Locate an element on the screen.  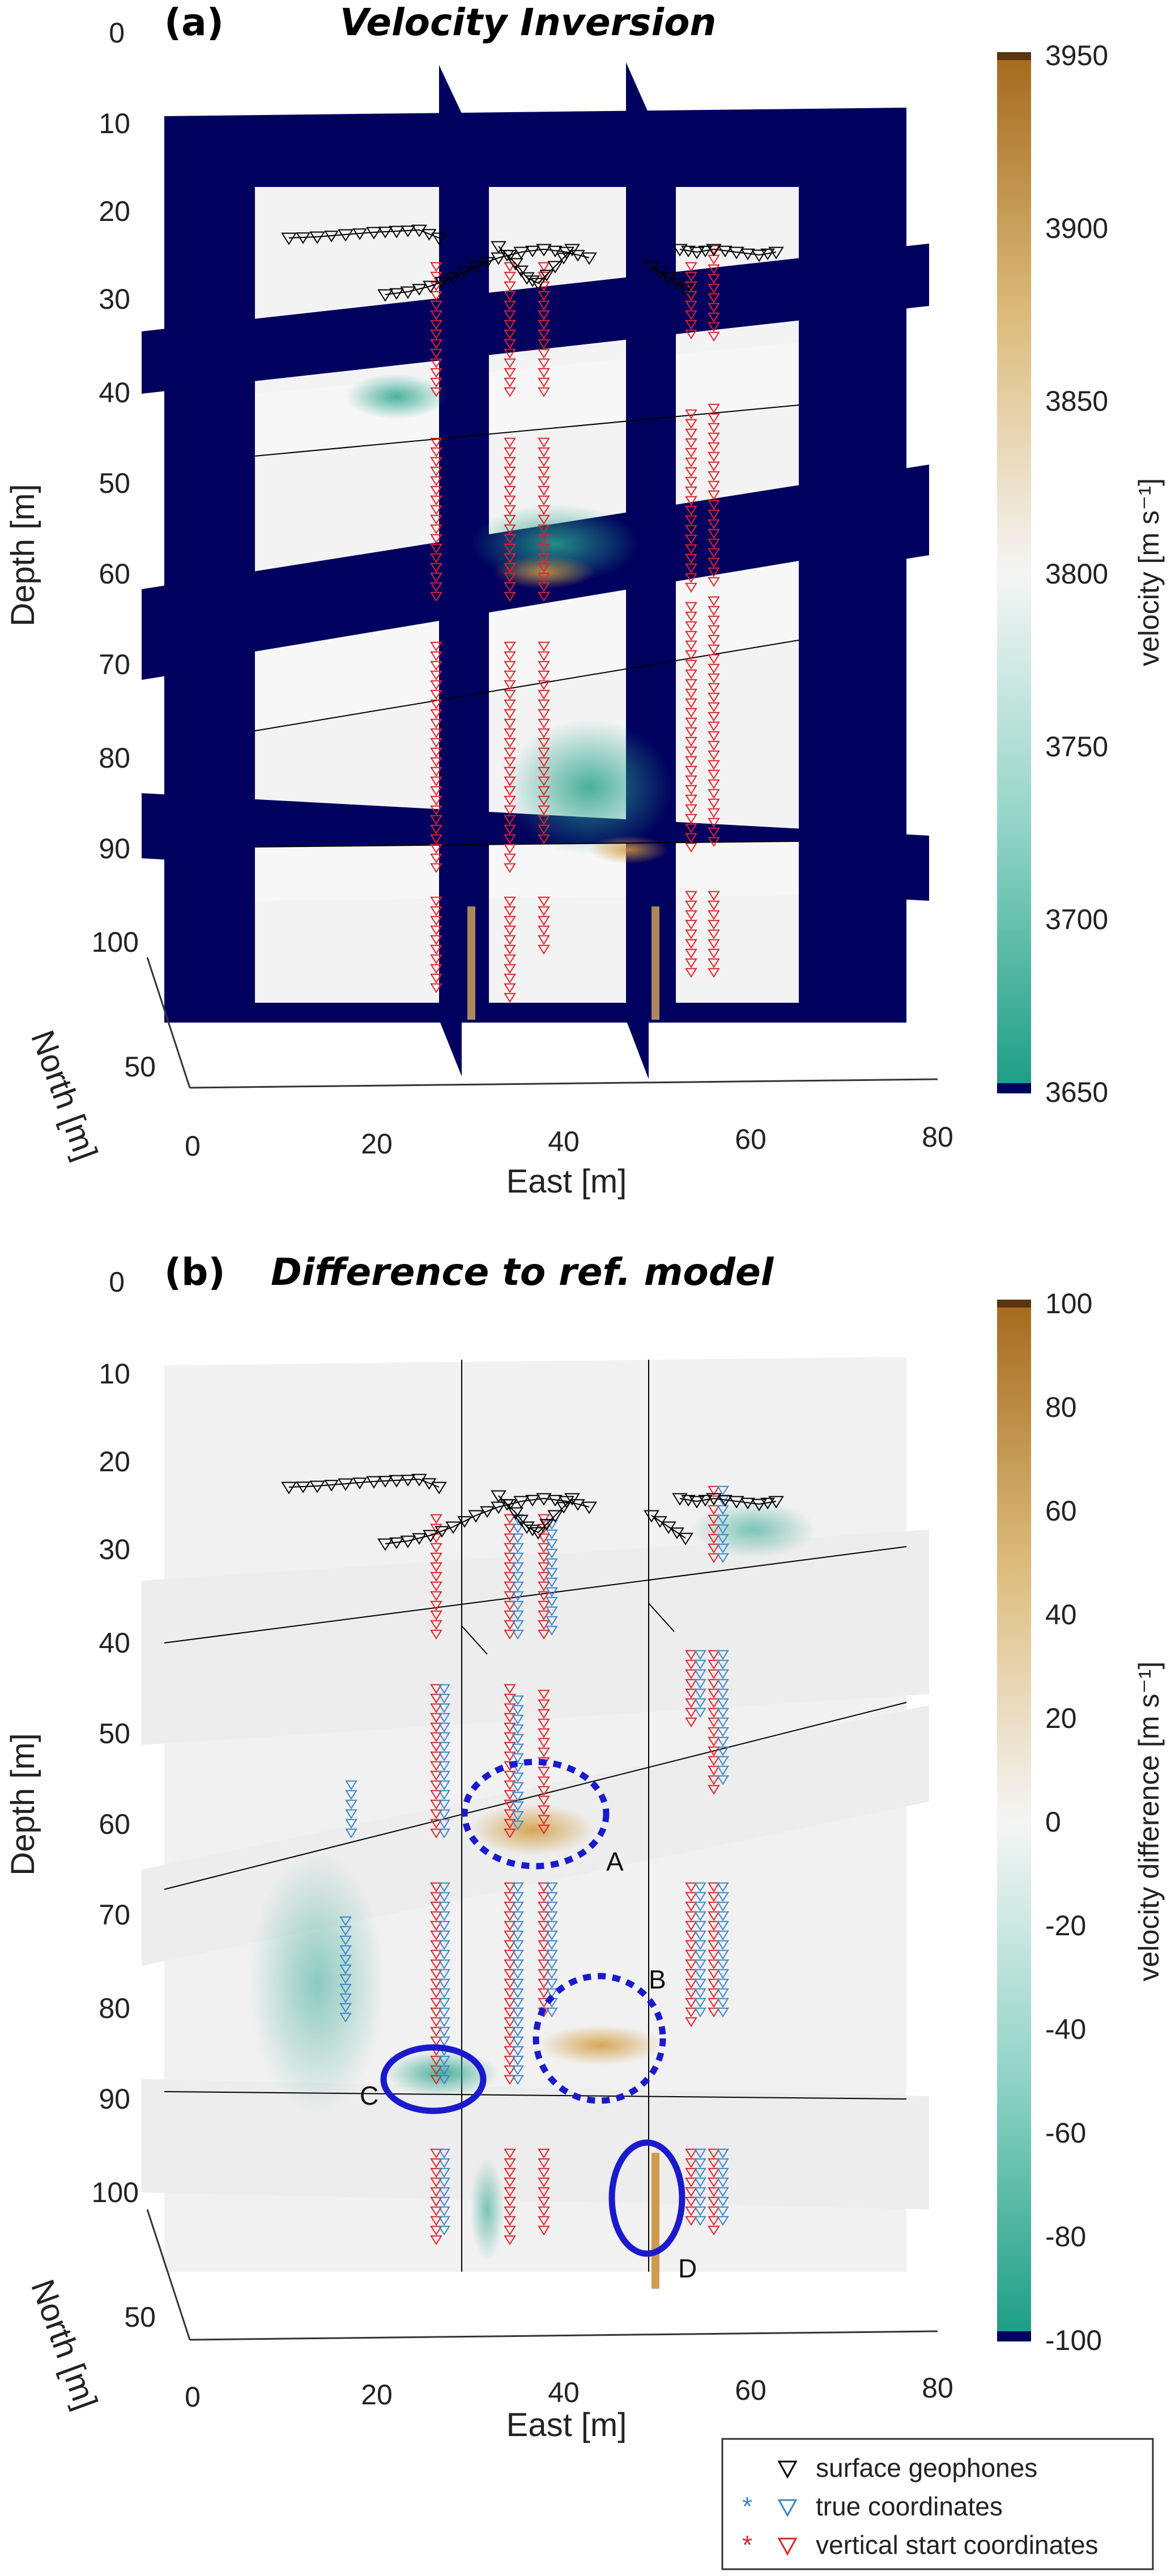
legend-label: true coordinates is located at coordinates (909, 2507).